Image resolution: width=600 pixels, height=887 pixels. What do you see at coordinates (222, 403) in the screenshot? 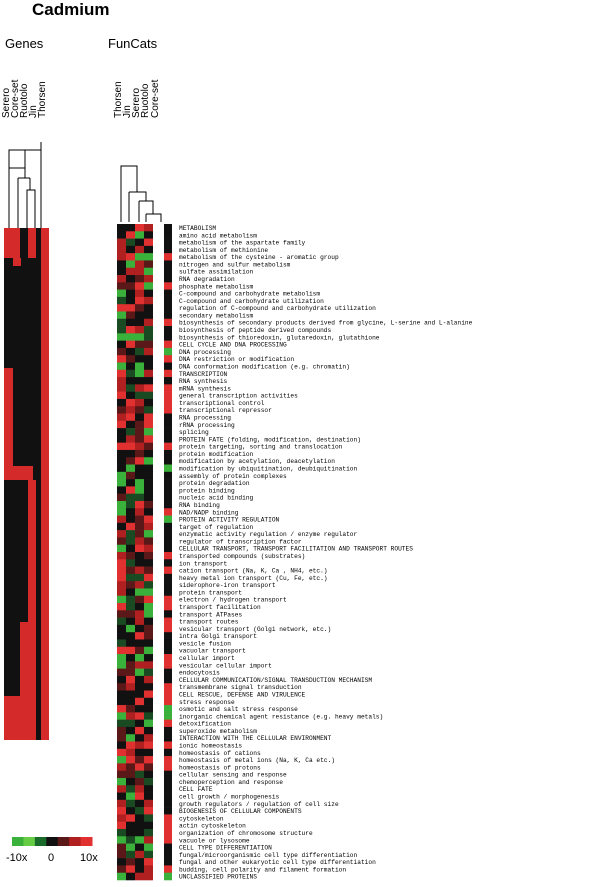
I see `category-label: transcriptional control` at bounding box center [222, 403].